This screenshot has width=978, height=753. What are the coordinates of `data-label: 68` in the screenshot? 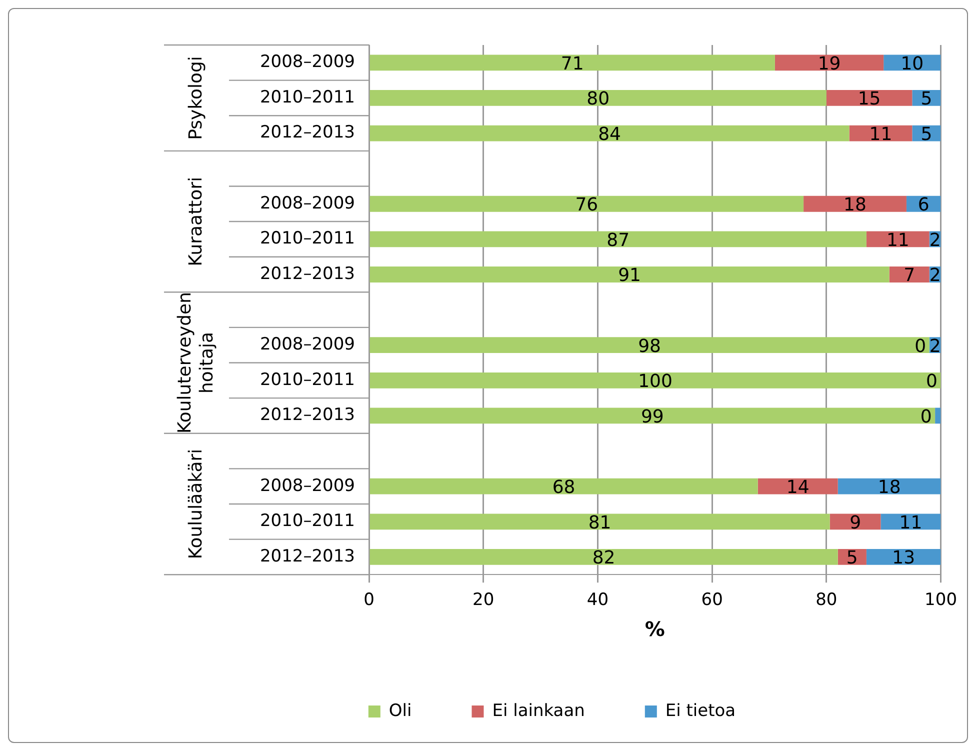 It's located at (564, 487).